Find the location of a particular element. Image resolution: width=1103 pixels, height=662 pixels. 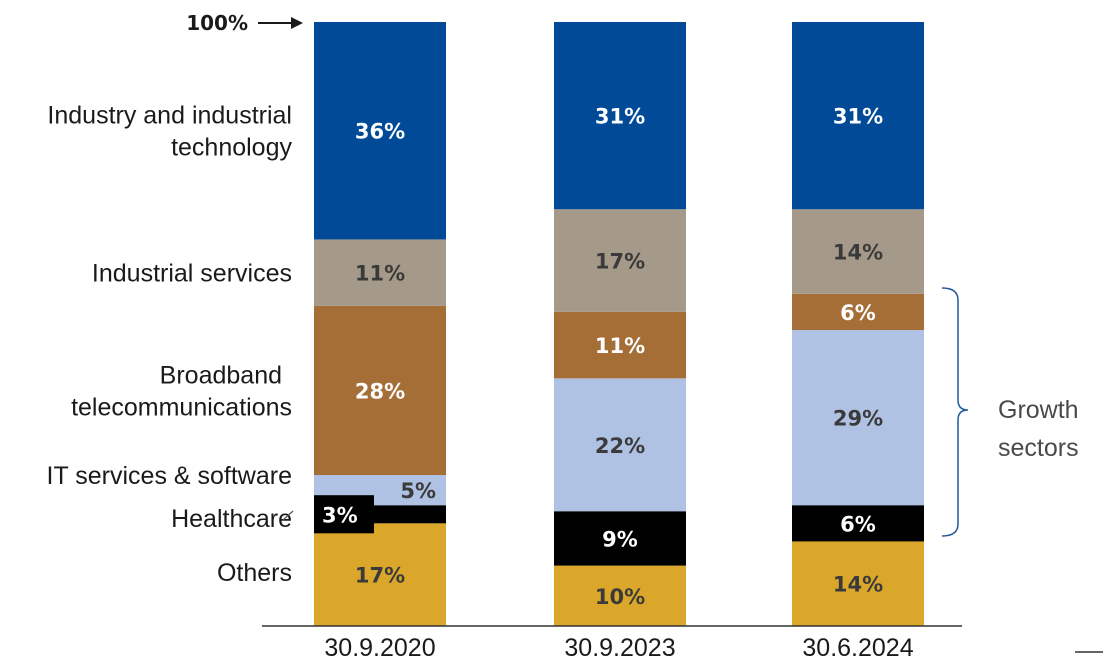

segment-label-3-3: 29% is located at coordinates (858, 419).